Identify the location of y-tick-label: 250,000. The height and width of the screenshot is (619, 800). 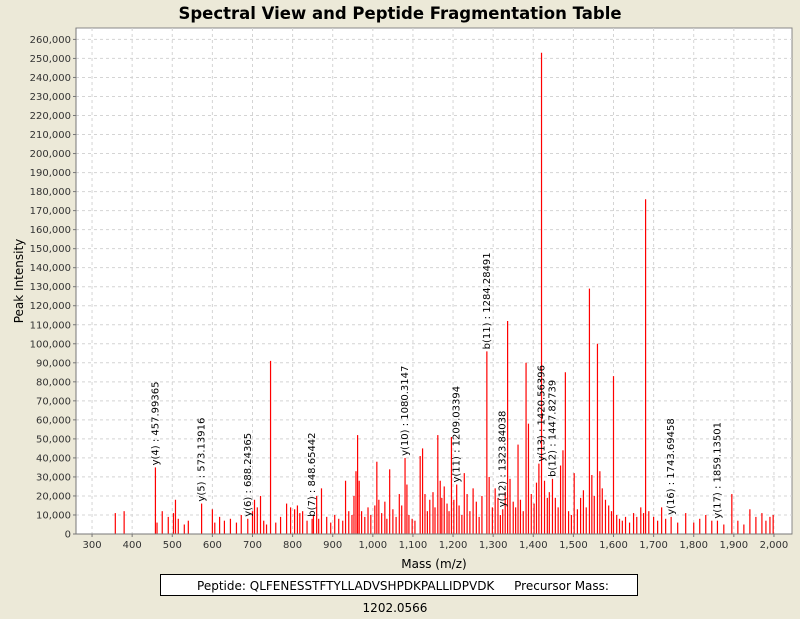
(50, 59).